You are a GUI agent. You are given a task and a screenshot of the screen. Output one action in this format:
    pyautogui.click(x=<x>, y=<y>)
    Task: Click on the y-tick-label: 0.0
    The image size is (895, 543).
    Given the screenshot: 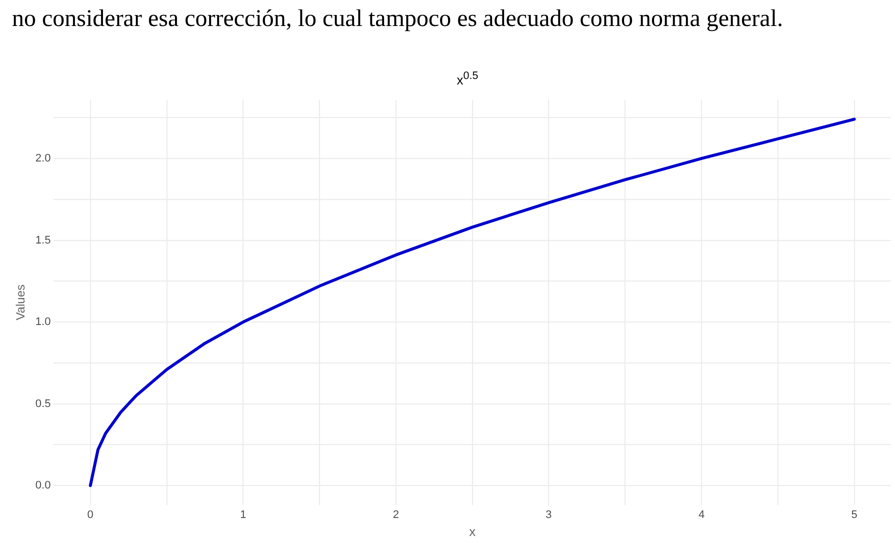 What is the action you would take?
    pyautogui.click(x=43, y=486)
    